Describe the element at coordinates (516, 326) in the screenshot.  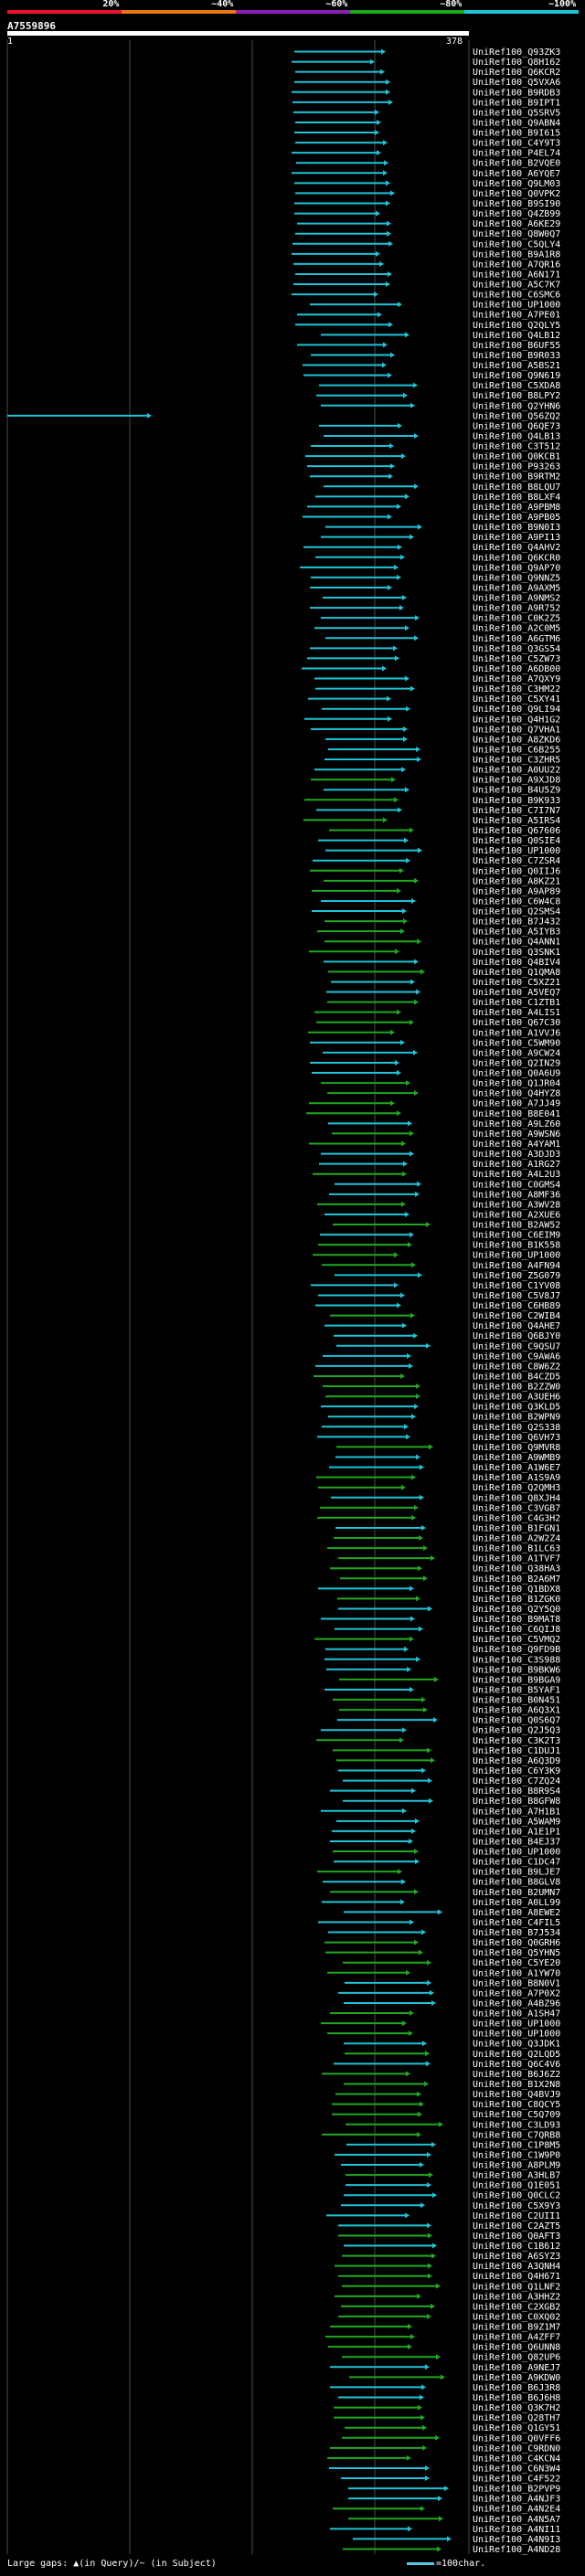
I see `hit-label: UniRef100_Q2QLY5` at that location.